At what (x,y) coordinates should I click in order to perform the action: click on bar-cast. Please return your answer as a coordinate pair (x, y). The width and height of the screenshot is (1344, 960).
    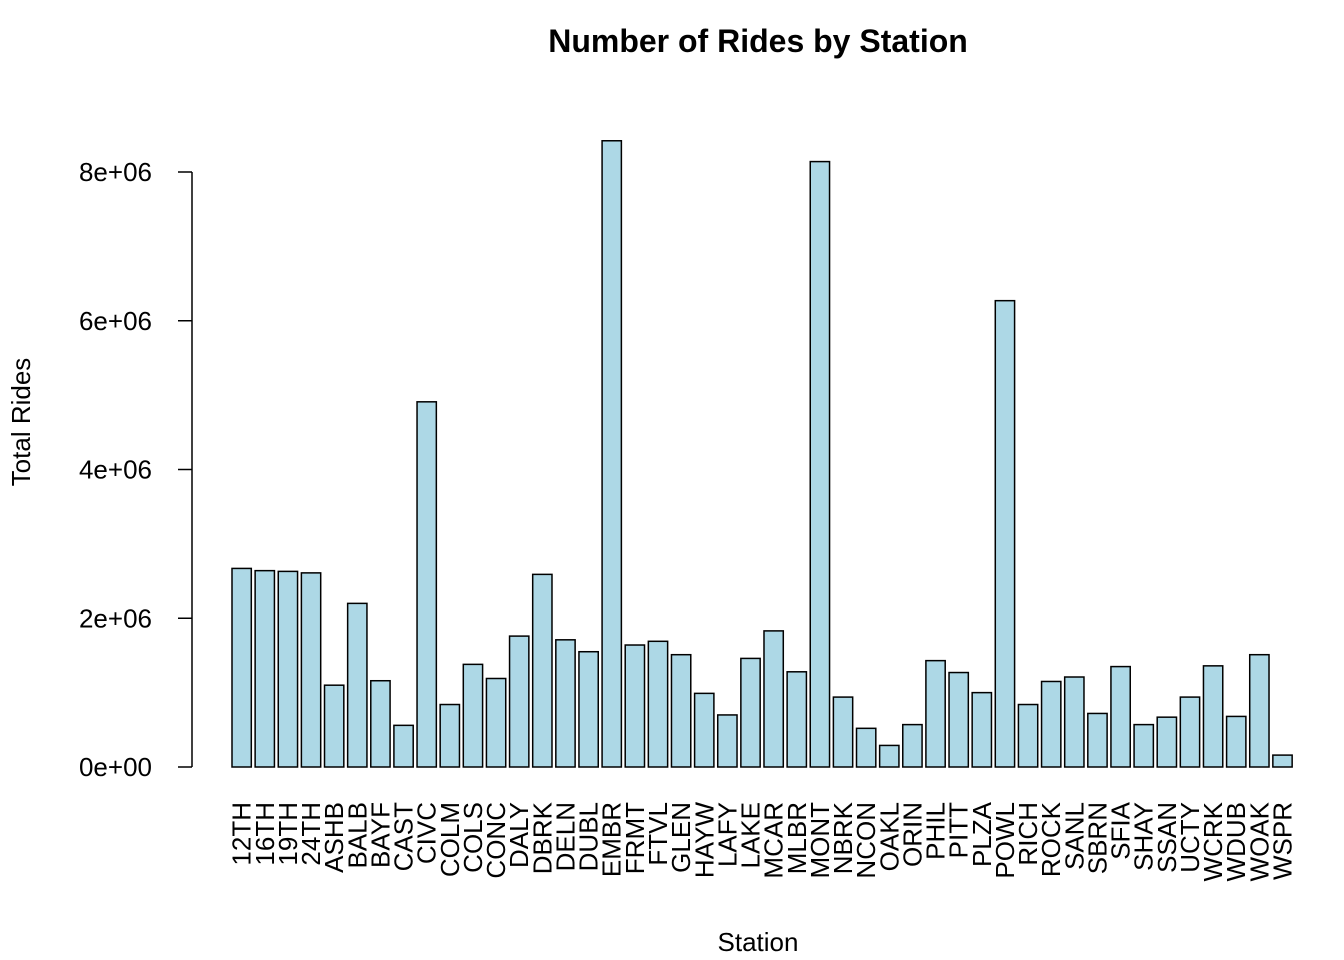
    Looking at the image, I should click on (403, 746).